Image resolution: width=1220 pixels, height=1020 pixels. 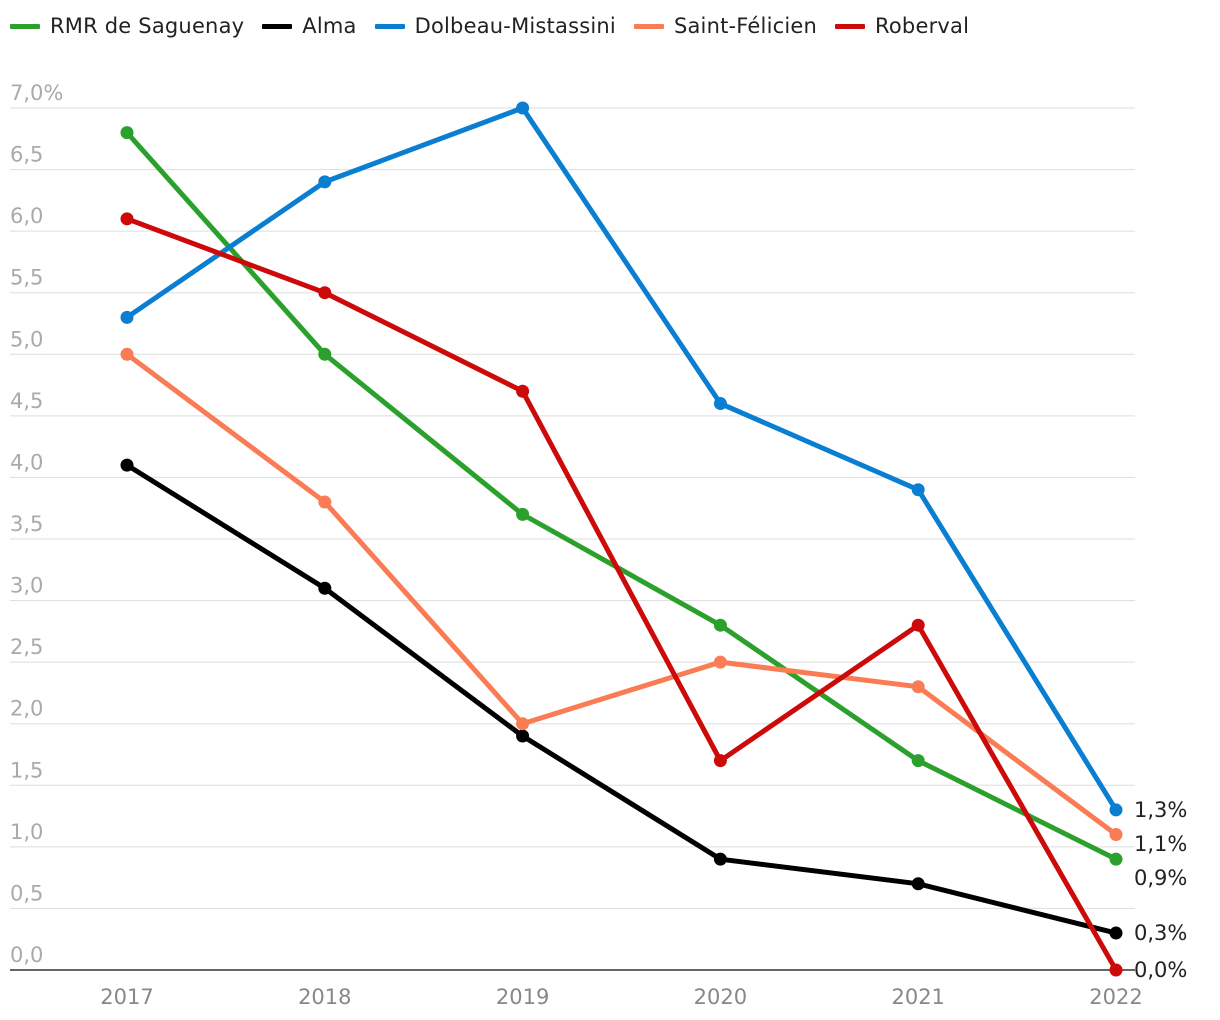 What do you see at coordinates (26, 462) in the screenshot?
I see `y-tick-label: 4,0` at bounding box center [26, 462].